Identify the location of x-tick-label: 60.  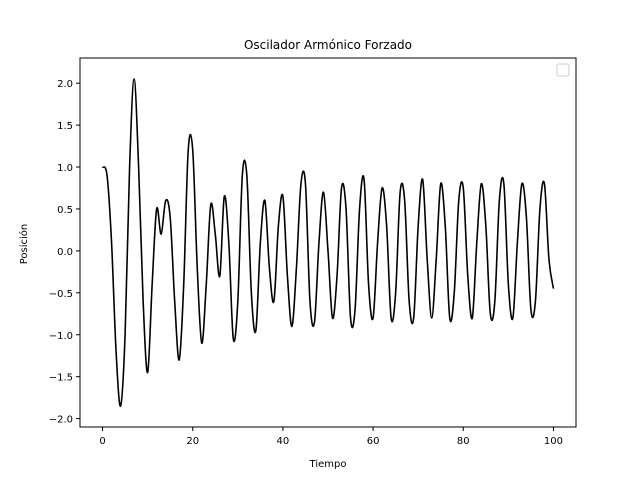
(373, 441).